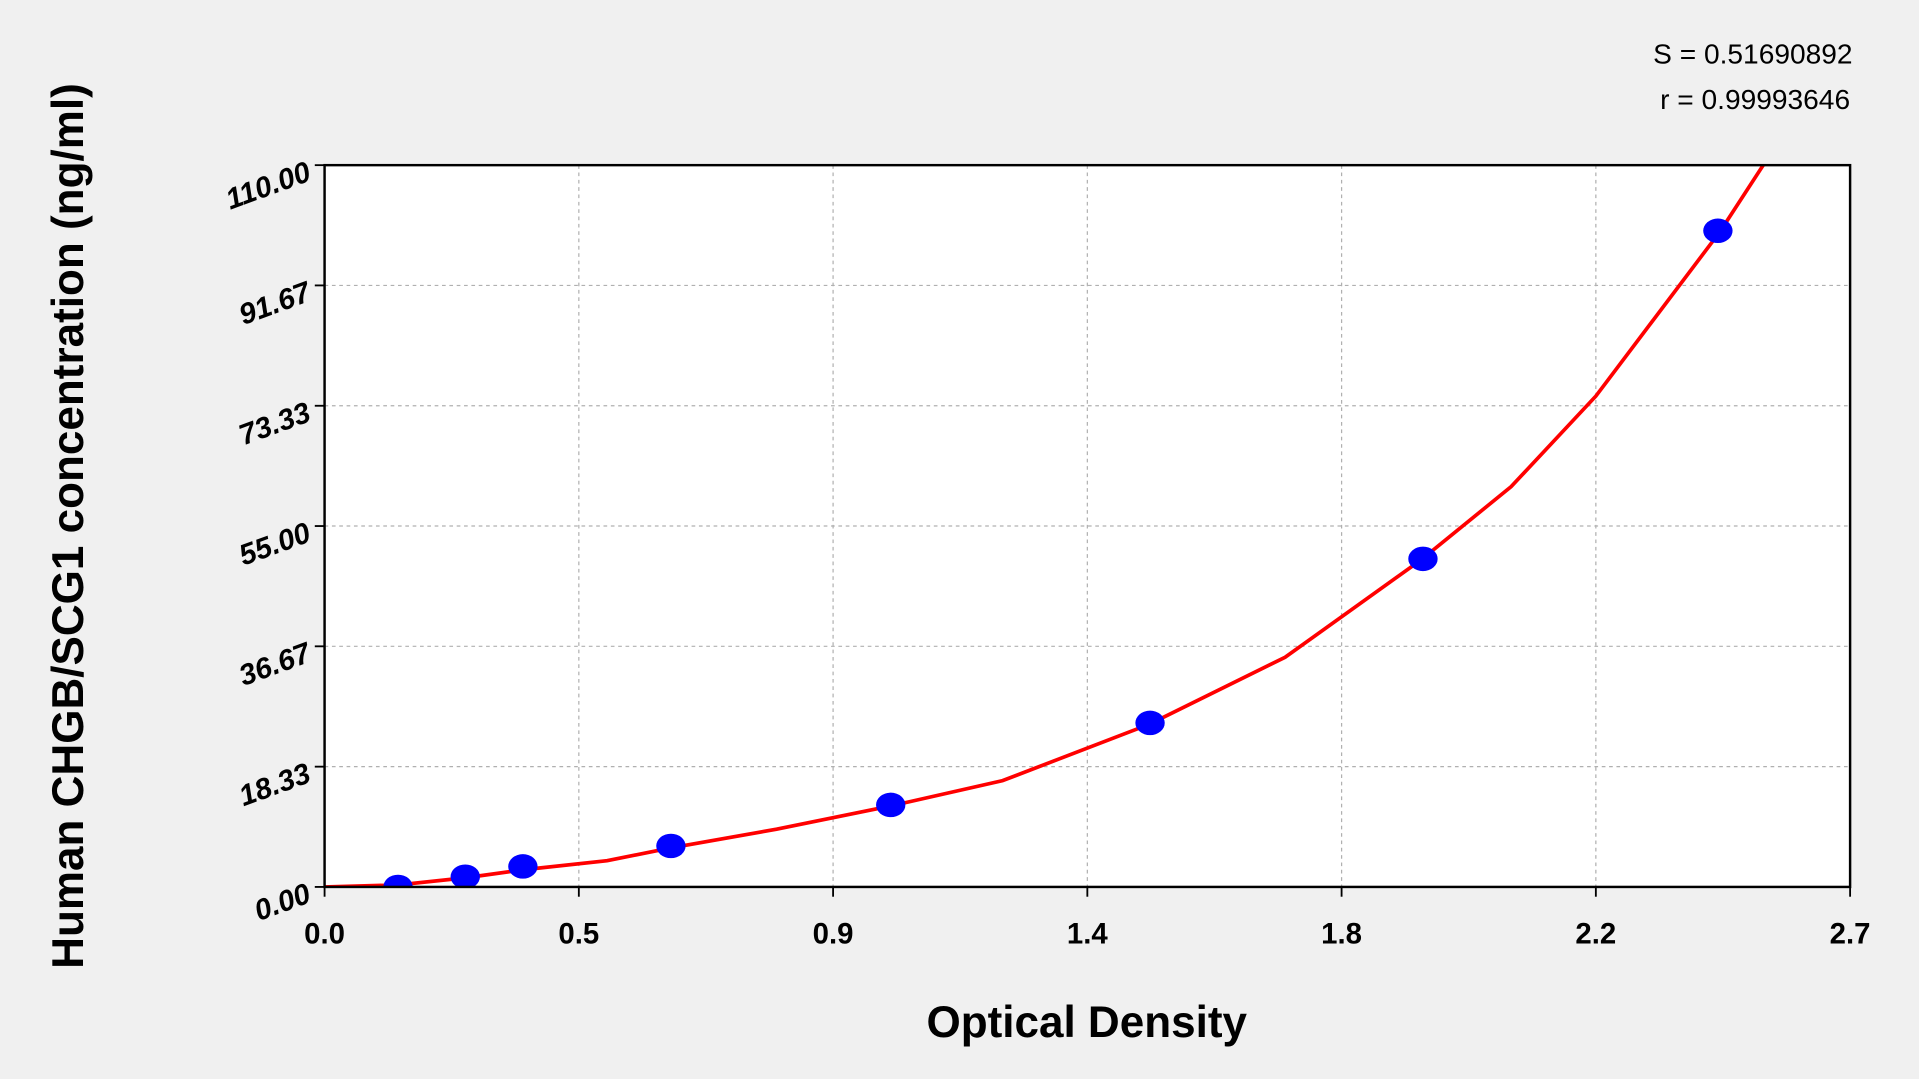 The height and width of the screenshot is (1079, 1919). What do you see at coordinates (275, 785) in the screenshot?
I see `y-tick-label: 18.33` at bounding box center [275, 785].